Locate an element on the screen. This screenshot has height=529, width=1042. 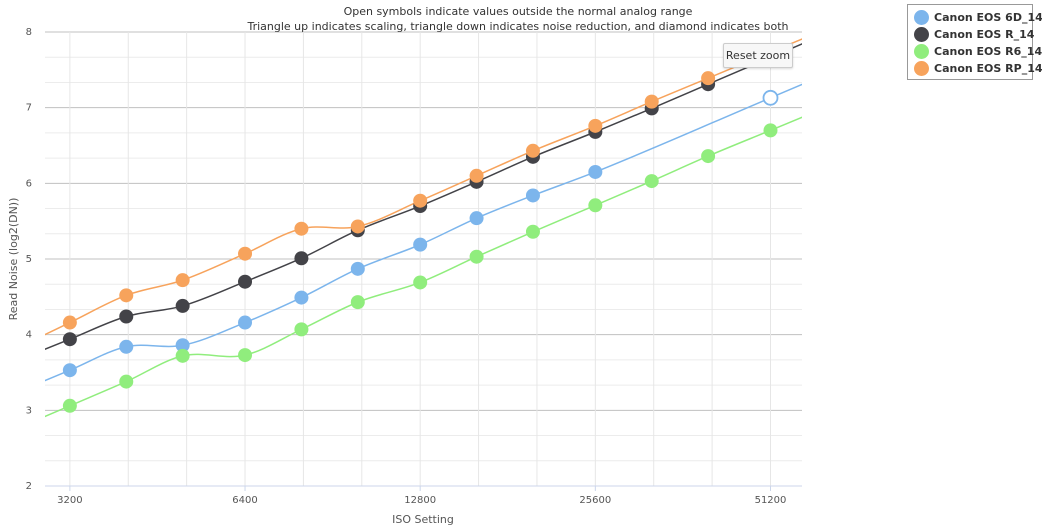
y-tick-label: 2 is located at coordinates (29, 486).